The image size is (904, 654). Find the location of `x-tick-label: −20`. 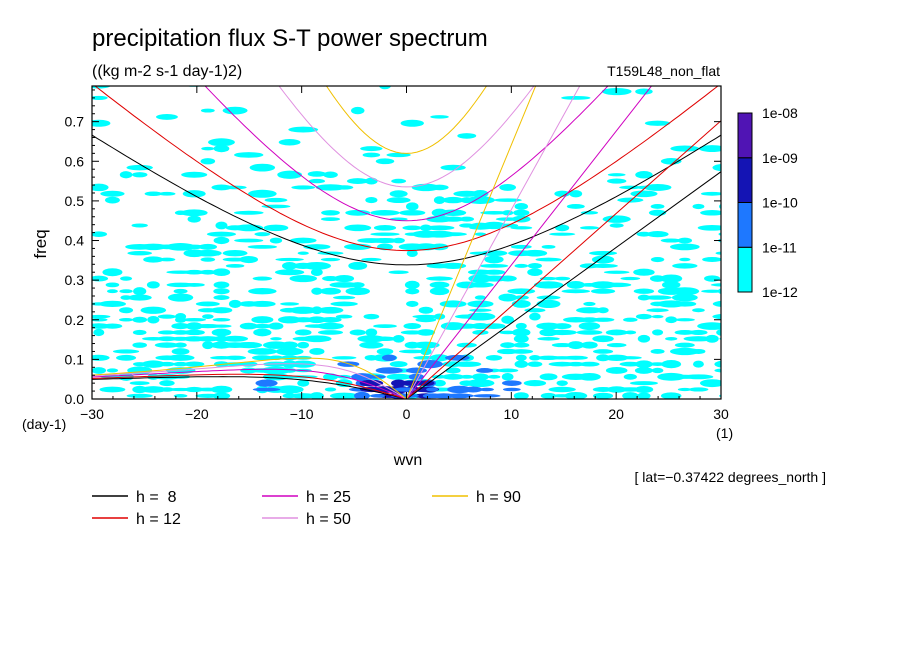

x-tick-label: −20 is located at coordinates (197, 414).